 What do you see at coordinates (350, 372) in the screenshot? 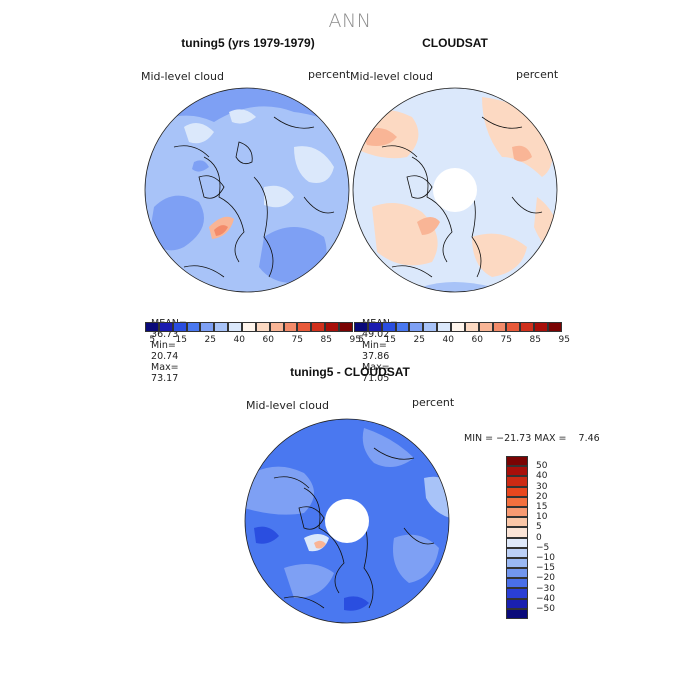
I see `diff-panel-title: tuning5 - CLOUDSAT` at bounding box center [350, 372].